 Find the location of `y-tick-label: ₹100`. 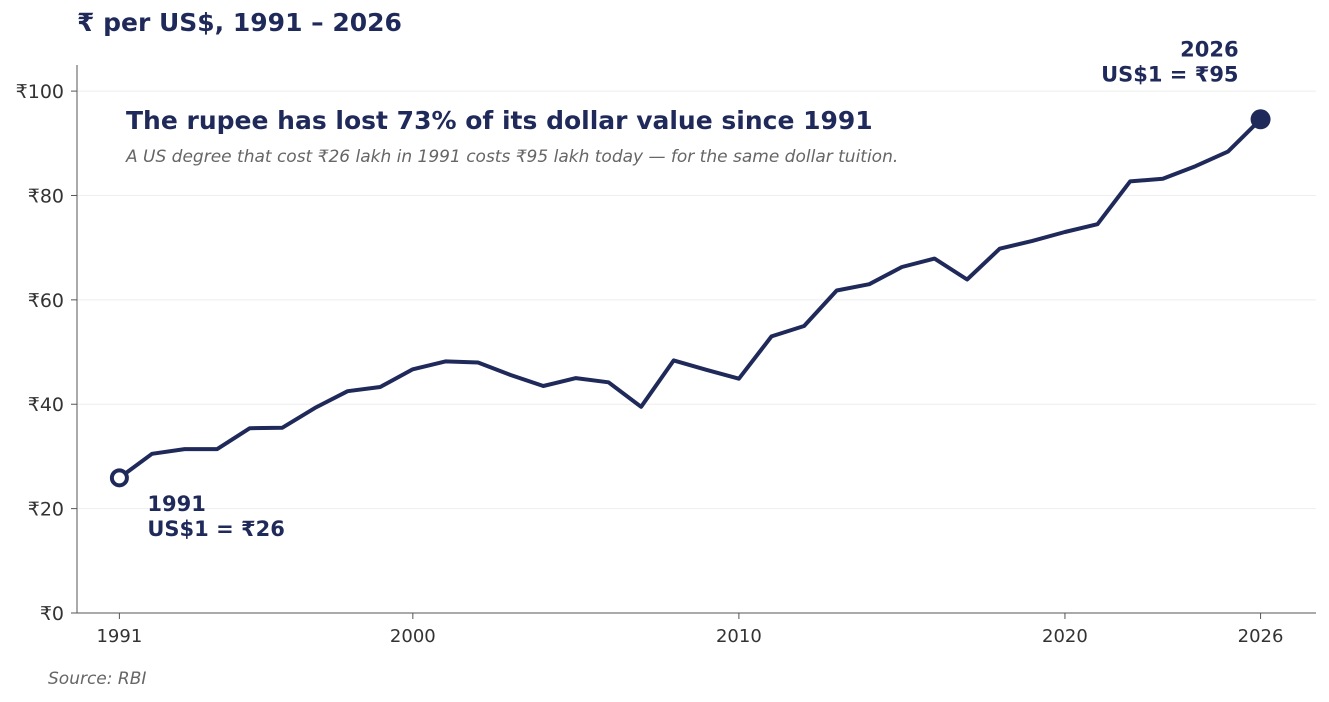

y-tick-label: ₹100 is located at coordinates (40, 92).